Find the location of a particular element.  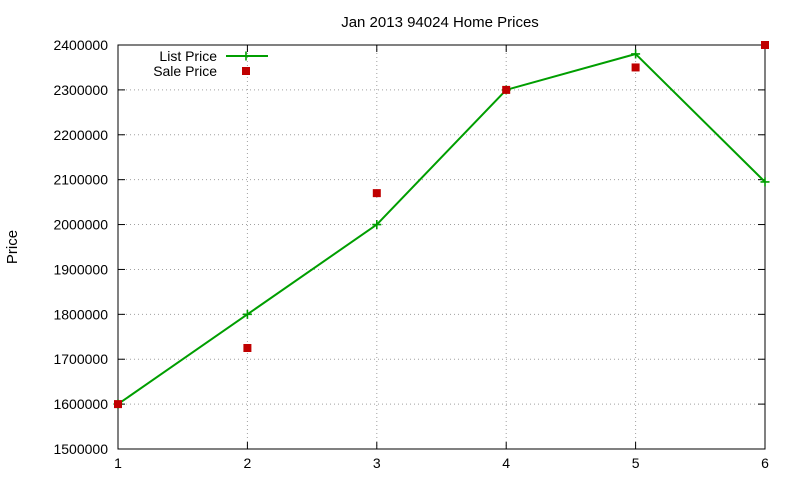

y-tick-label: 2200000 is located at coordinates (80, 135).